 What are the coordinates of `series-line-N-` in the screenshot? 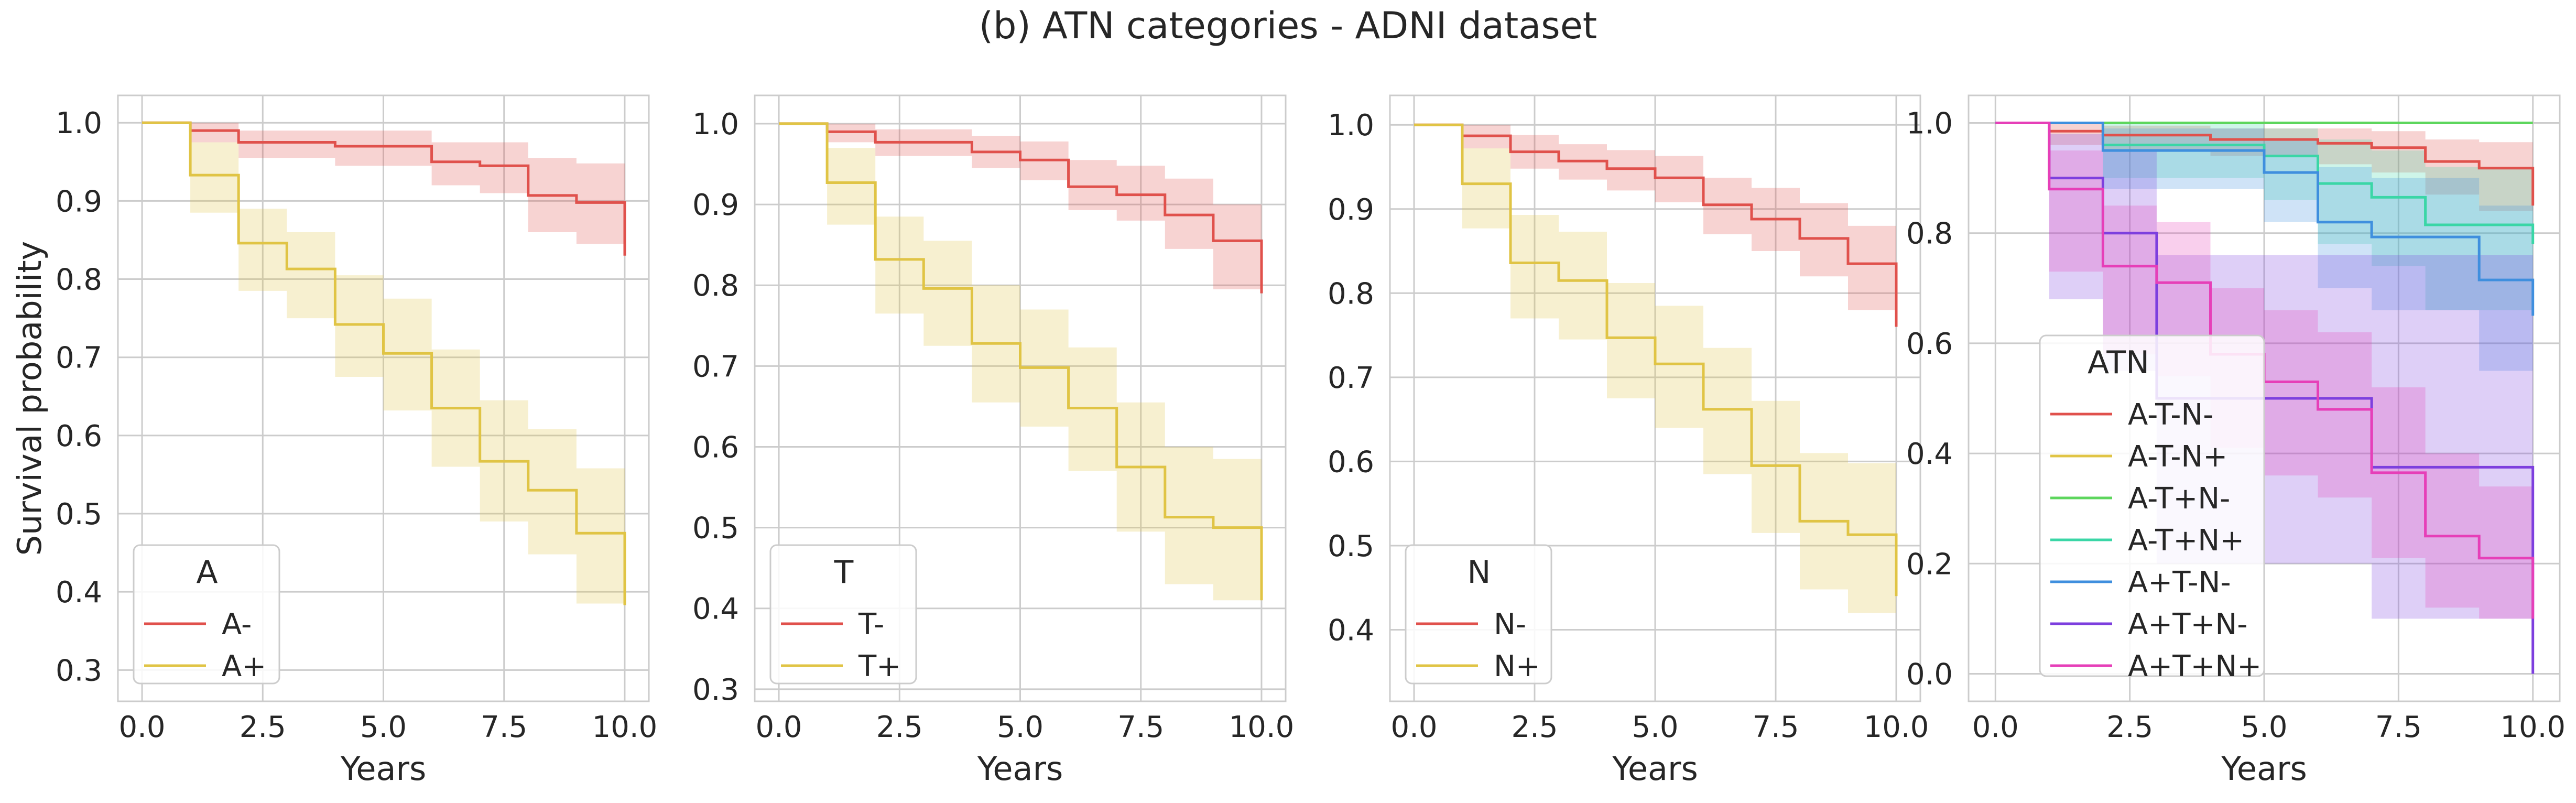 It's located at (1656, 225).